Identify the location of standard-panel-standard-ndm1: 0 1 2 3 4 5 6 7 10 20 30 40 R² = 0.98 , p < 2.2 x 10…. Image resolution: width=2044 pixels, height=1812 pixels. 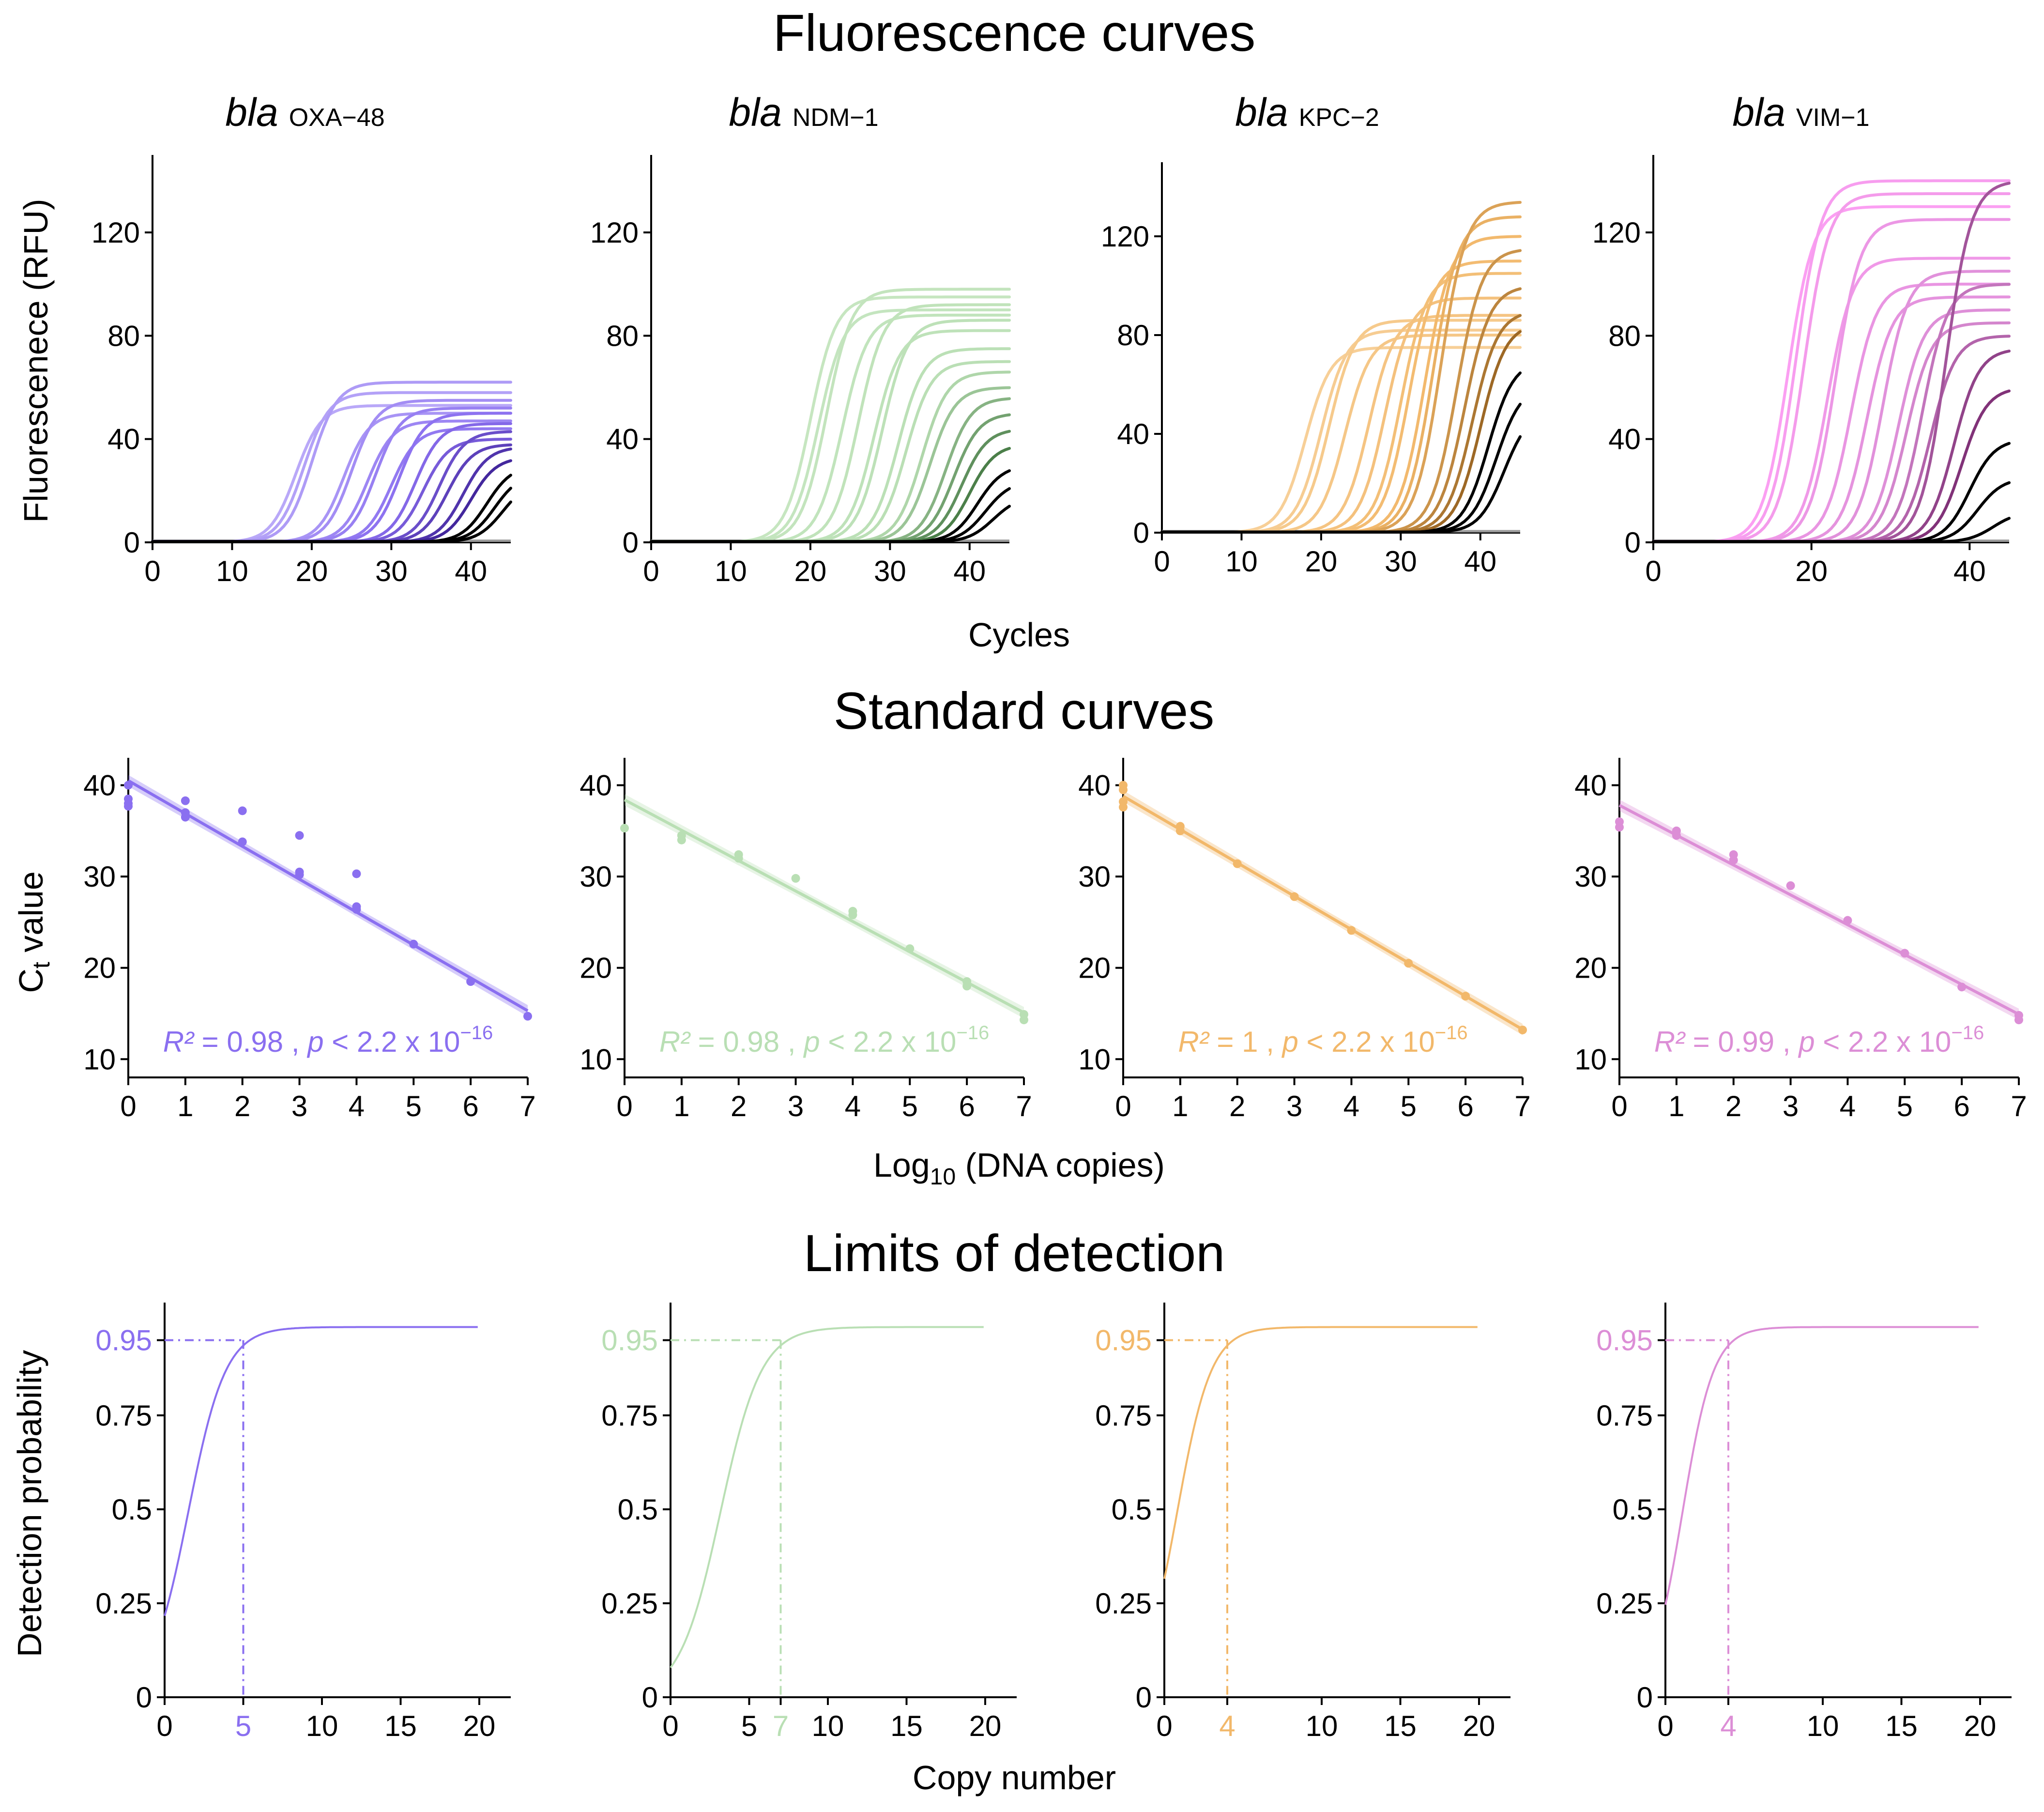
(806, 940).